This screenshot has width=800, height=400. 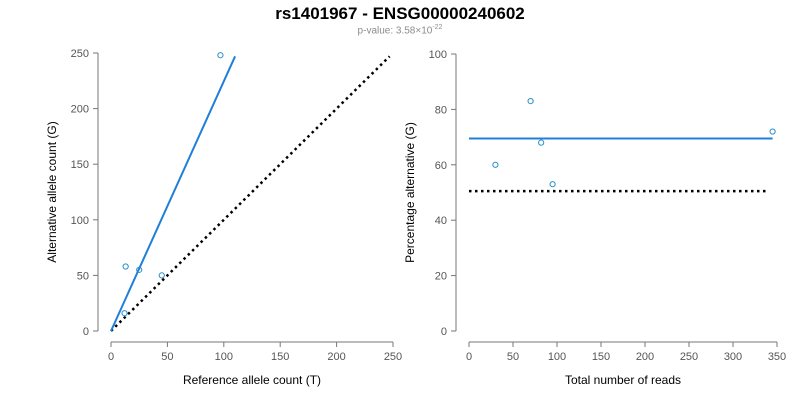 I want to click on y-tick-label: 150, so click(x=80, y=165).